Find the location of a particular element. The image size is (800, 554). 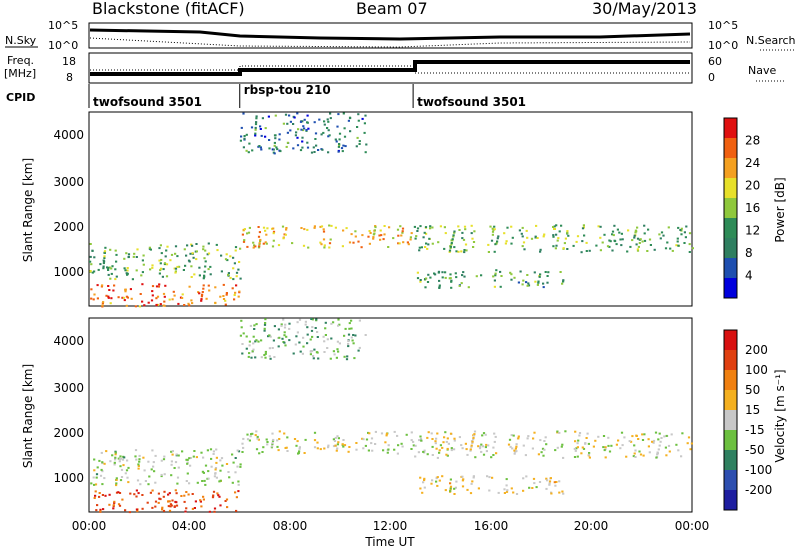

colorbar-segment is located at coordinates (730, 128).